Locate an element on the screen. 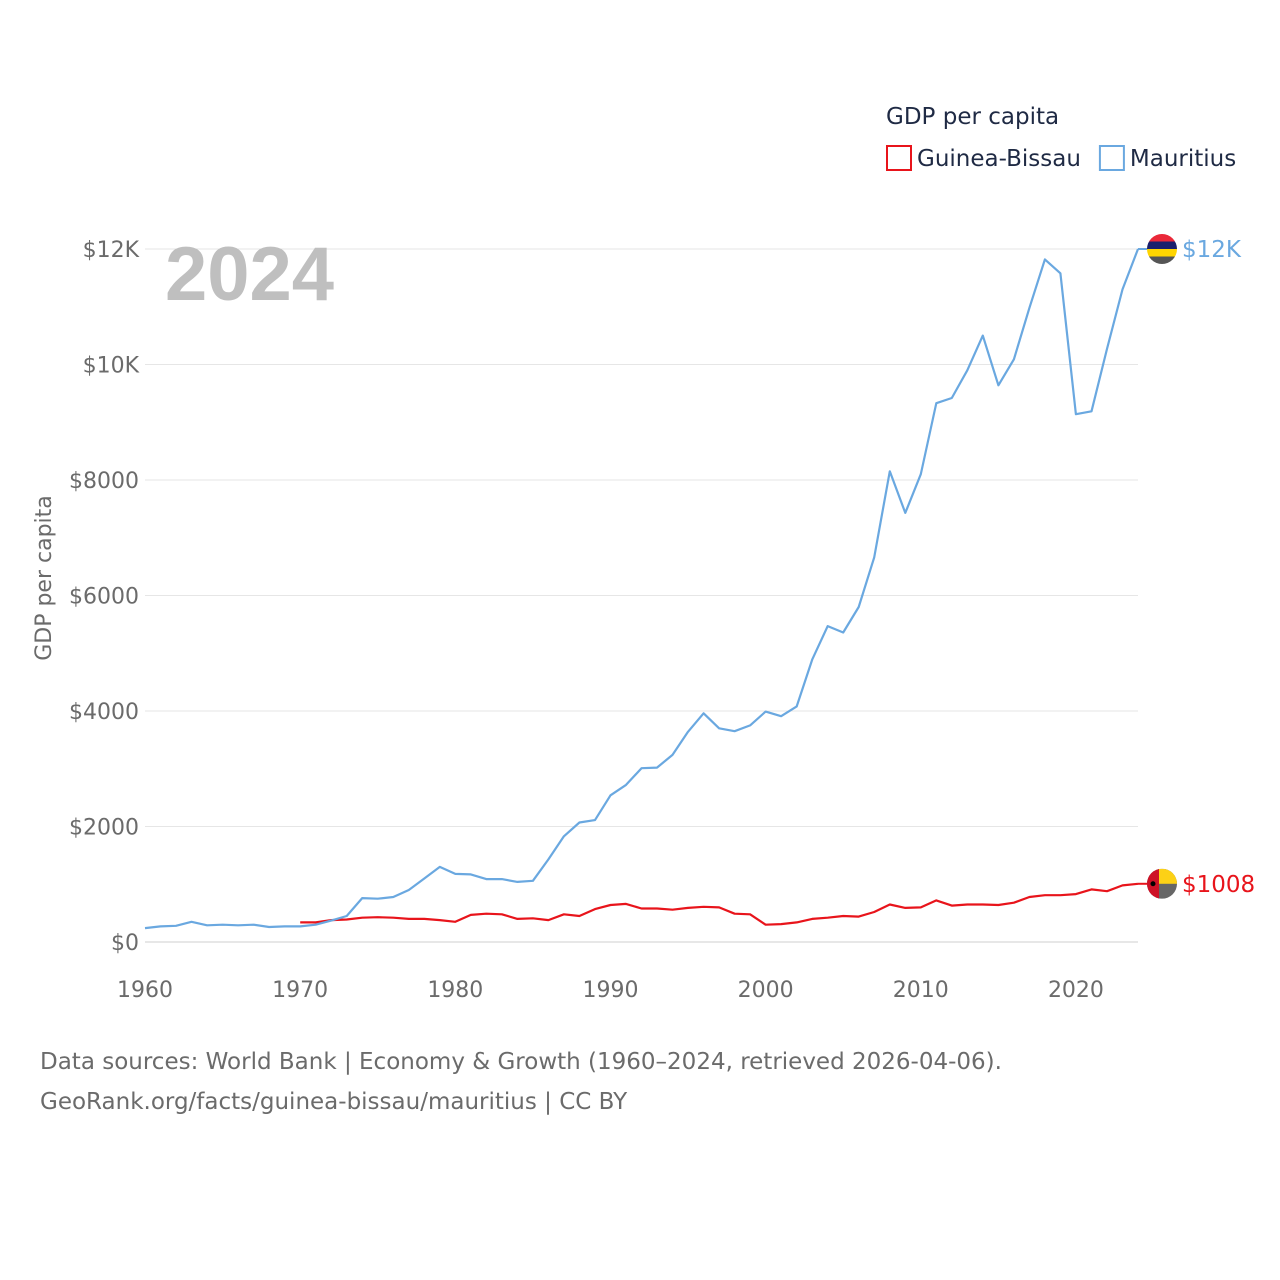 This screenshot has height=1280, width=1280. y-tick-label: $6000 is located at coordinates (104, 597).